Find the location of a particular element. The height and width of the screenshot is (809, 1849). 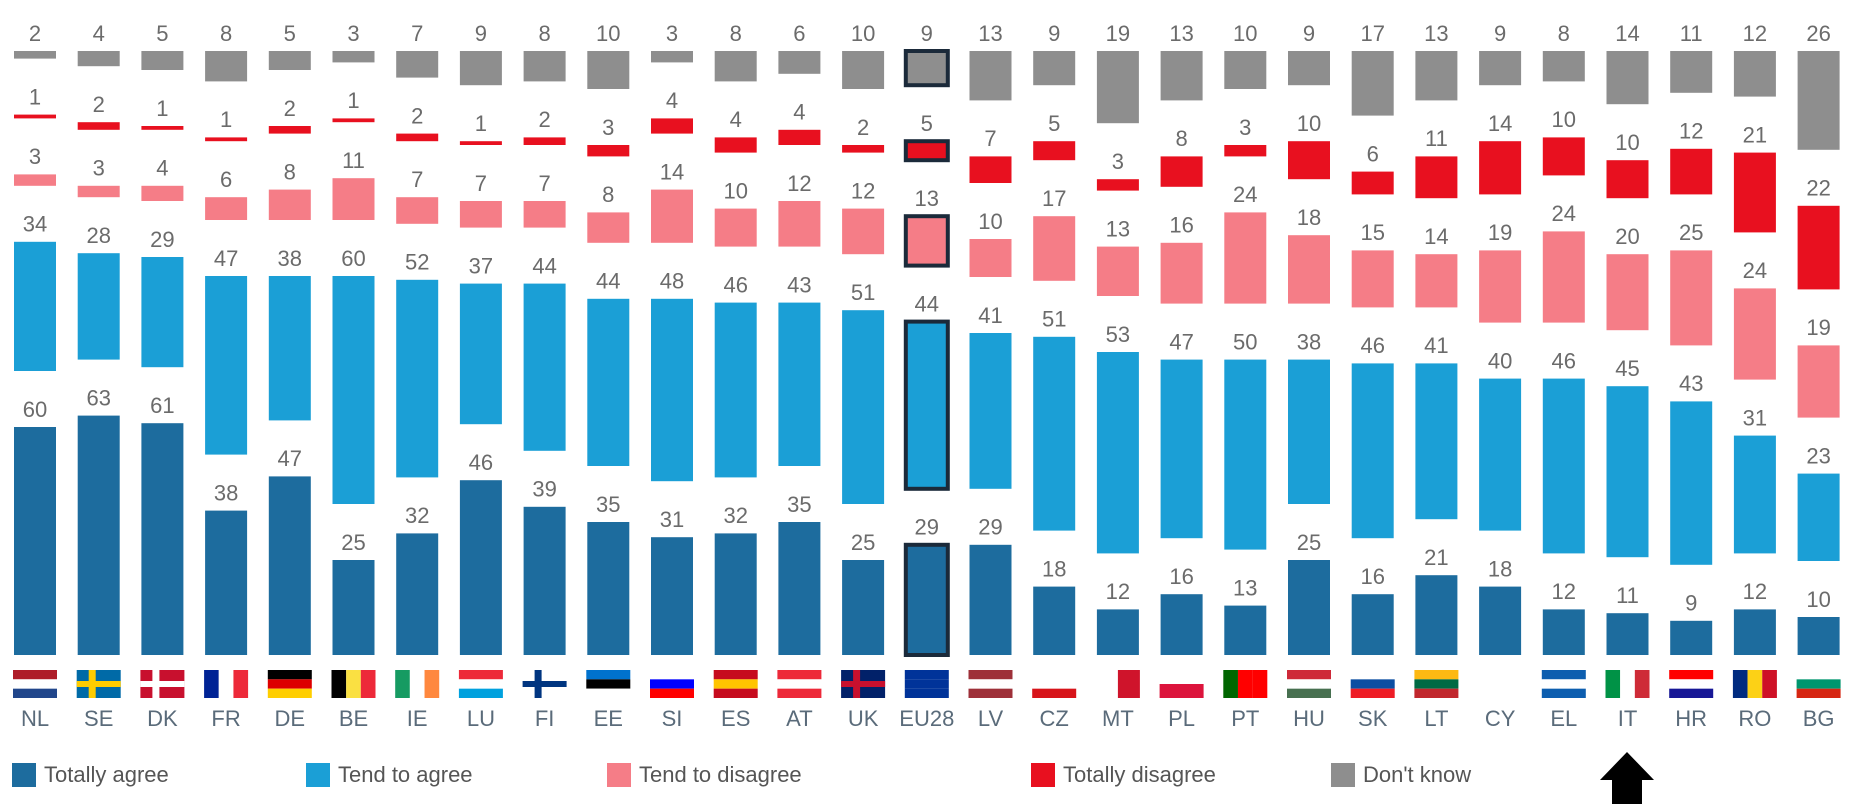

value-label: 37 is located at coordinates (481, 265).